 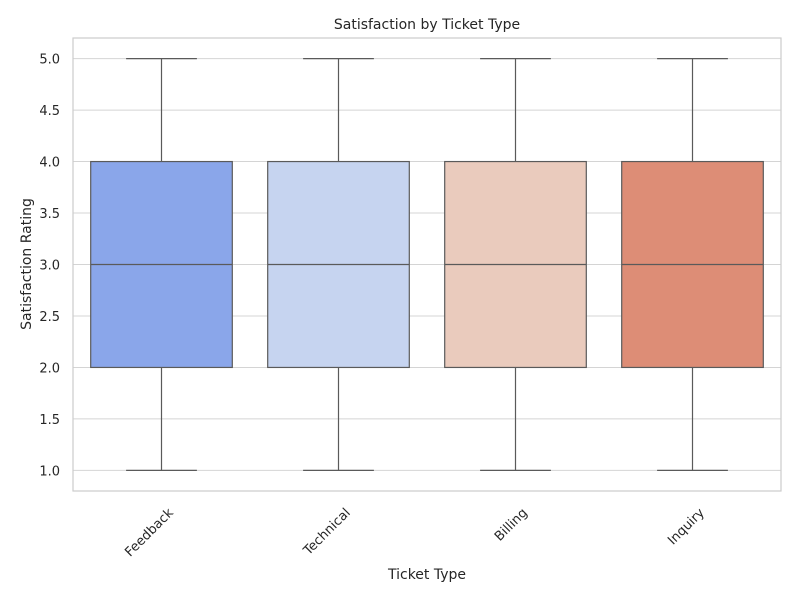 I want to click on y-tick-label: 2.0, so click(x=49, y=368).